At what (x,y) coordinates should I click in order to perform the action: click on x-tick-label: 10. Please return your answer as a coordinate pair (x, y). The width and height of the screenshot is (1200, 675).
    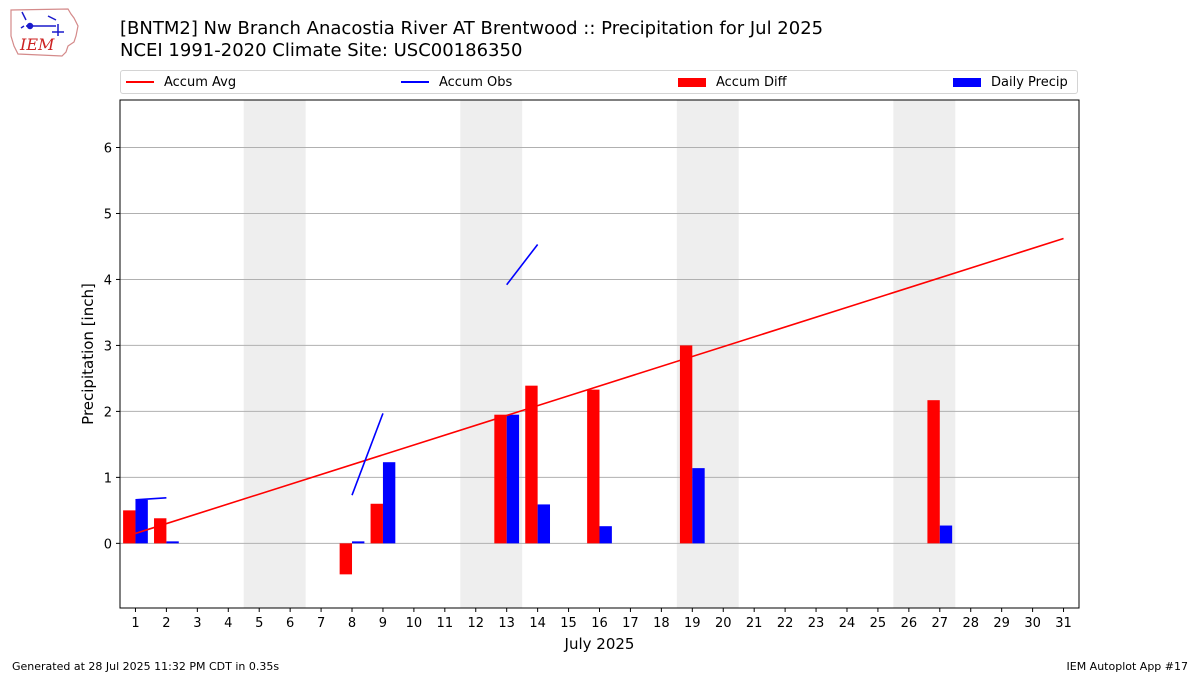
    Looking at the image, I should click on (414, 623).